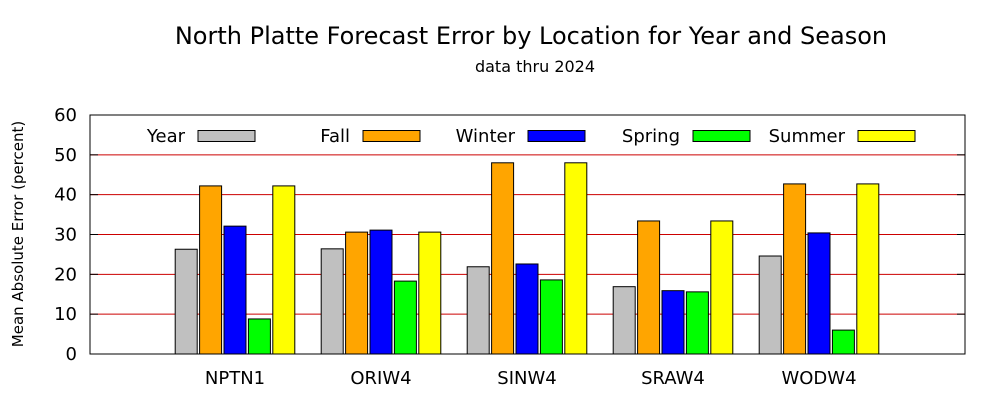 The height and width of the screenshot is (404, 1000). Describe the element at coordinates (65, 235) in the screenshot. I see `y-tick-label: 30` at that location.